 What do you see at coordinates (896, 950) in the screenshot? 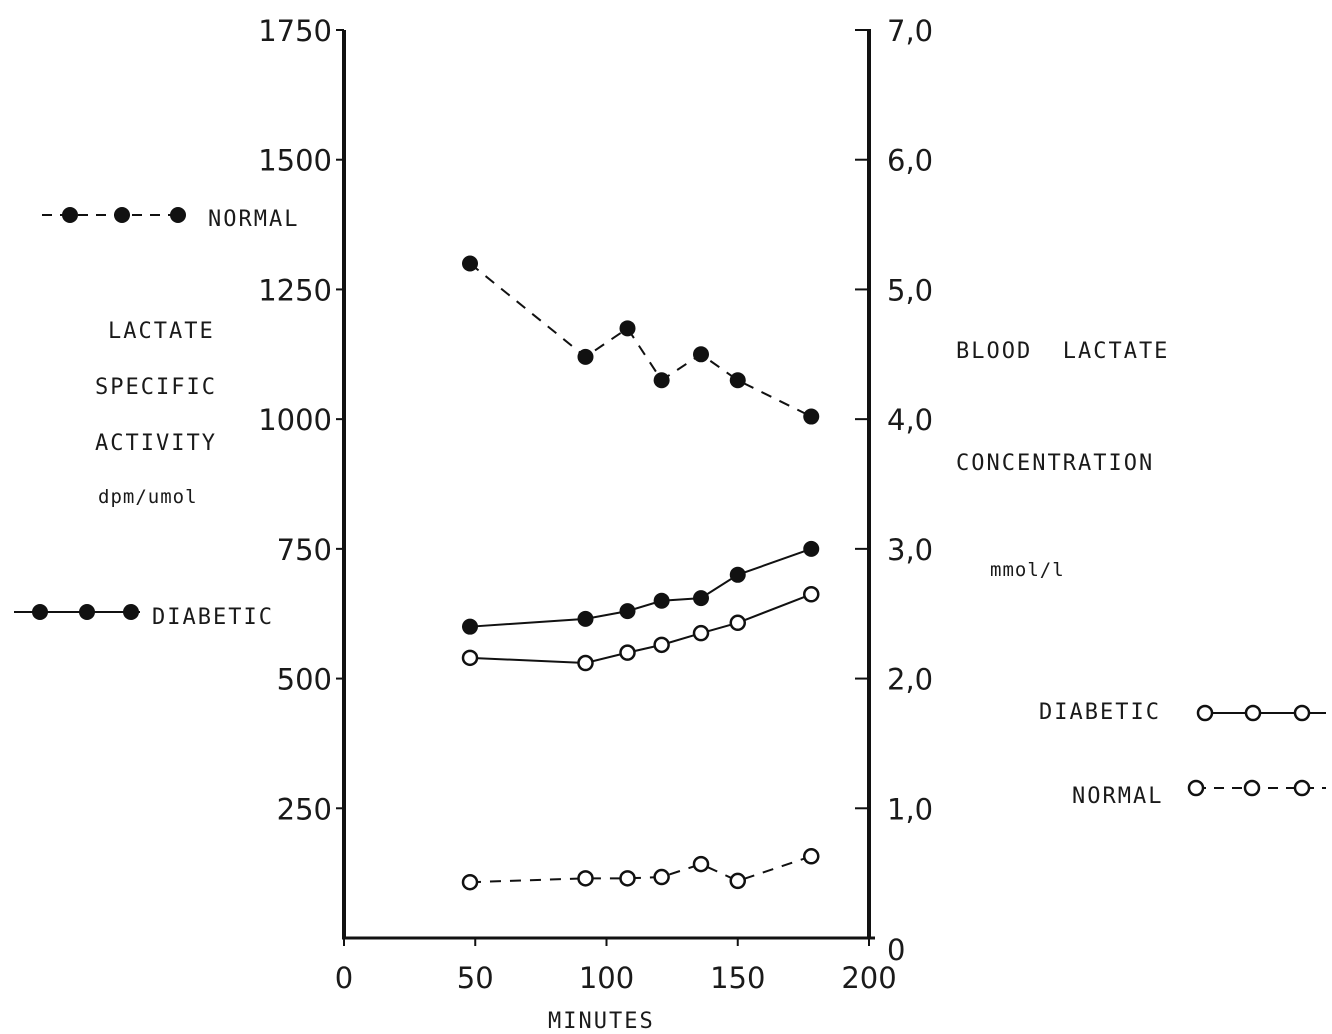
I see `y-right-tick-label: 0` at bounding box center [896, 950].